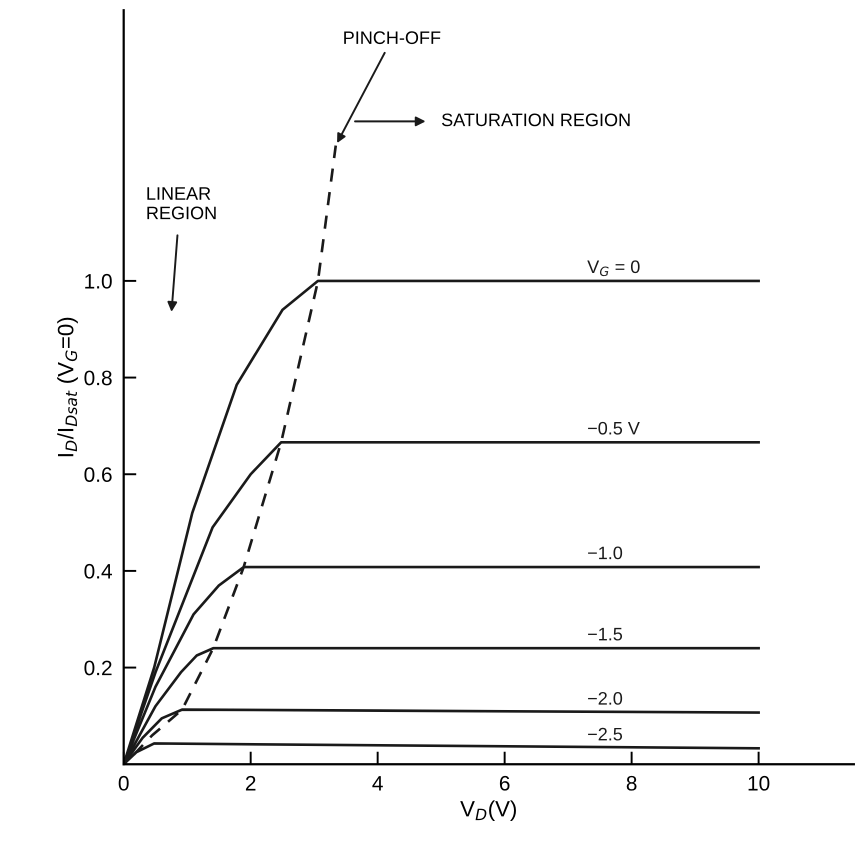 The width and height of the screenshot is (859, 852). I want to click on annotation: LINEAR REGION, so click(181, 203).